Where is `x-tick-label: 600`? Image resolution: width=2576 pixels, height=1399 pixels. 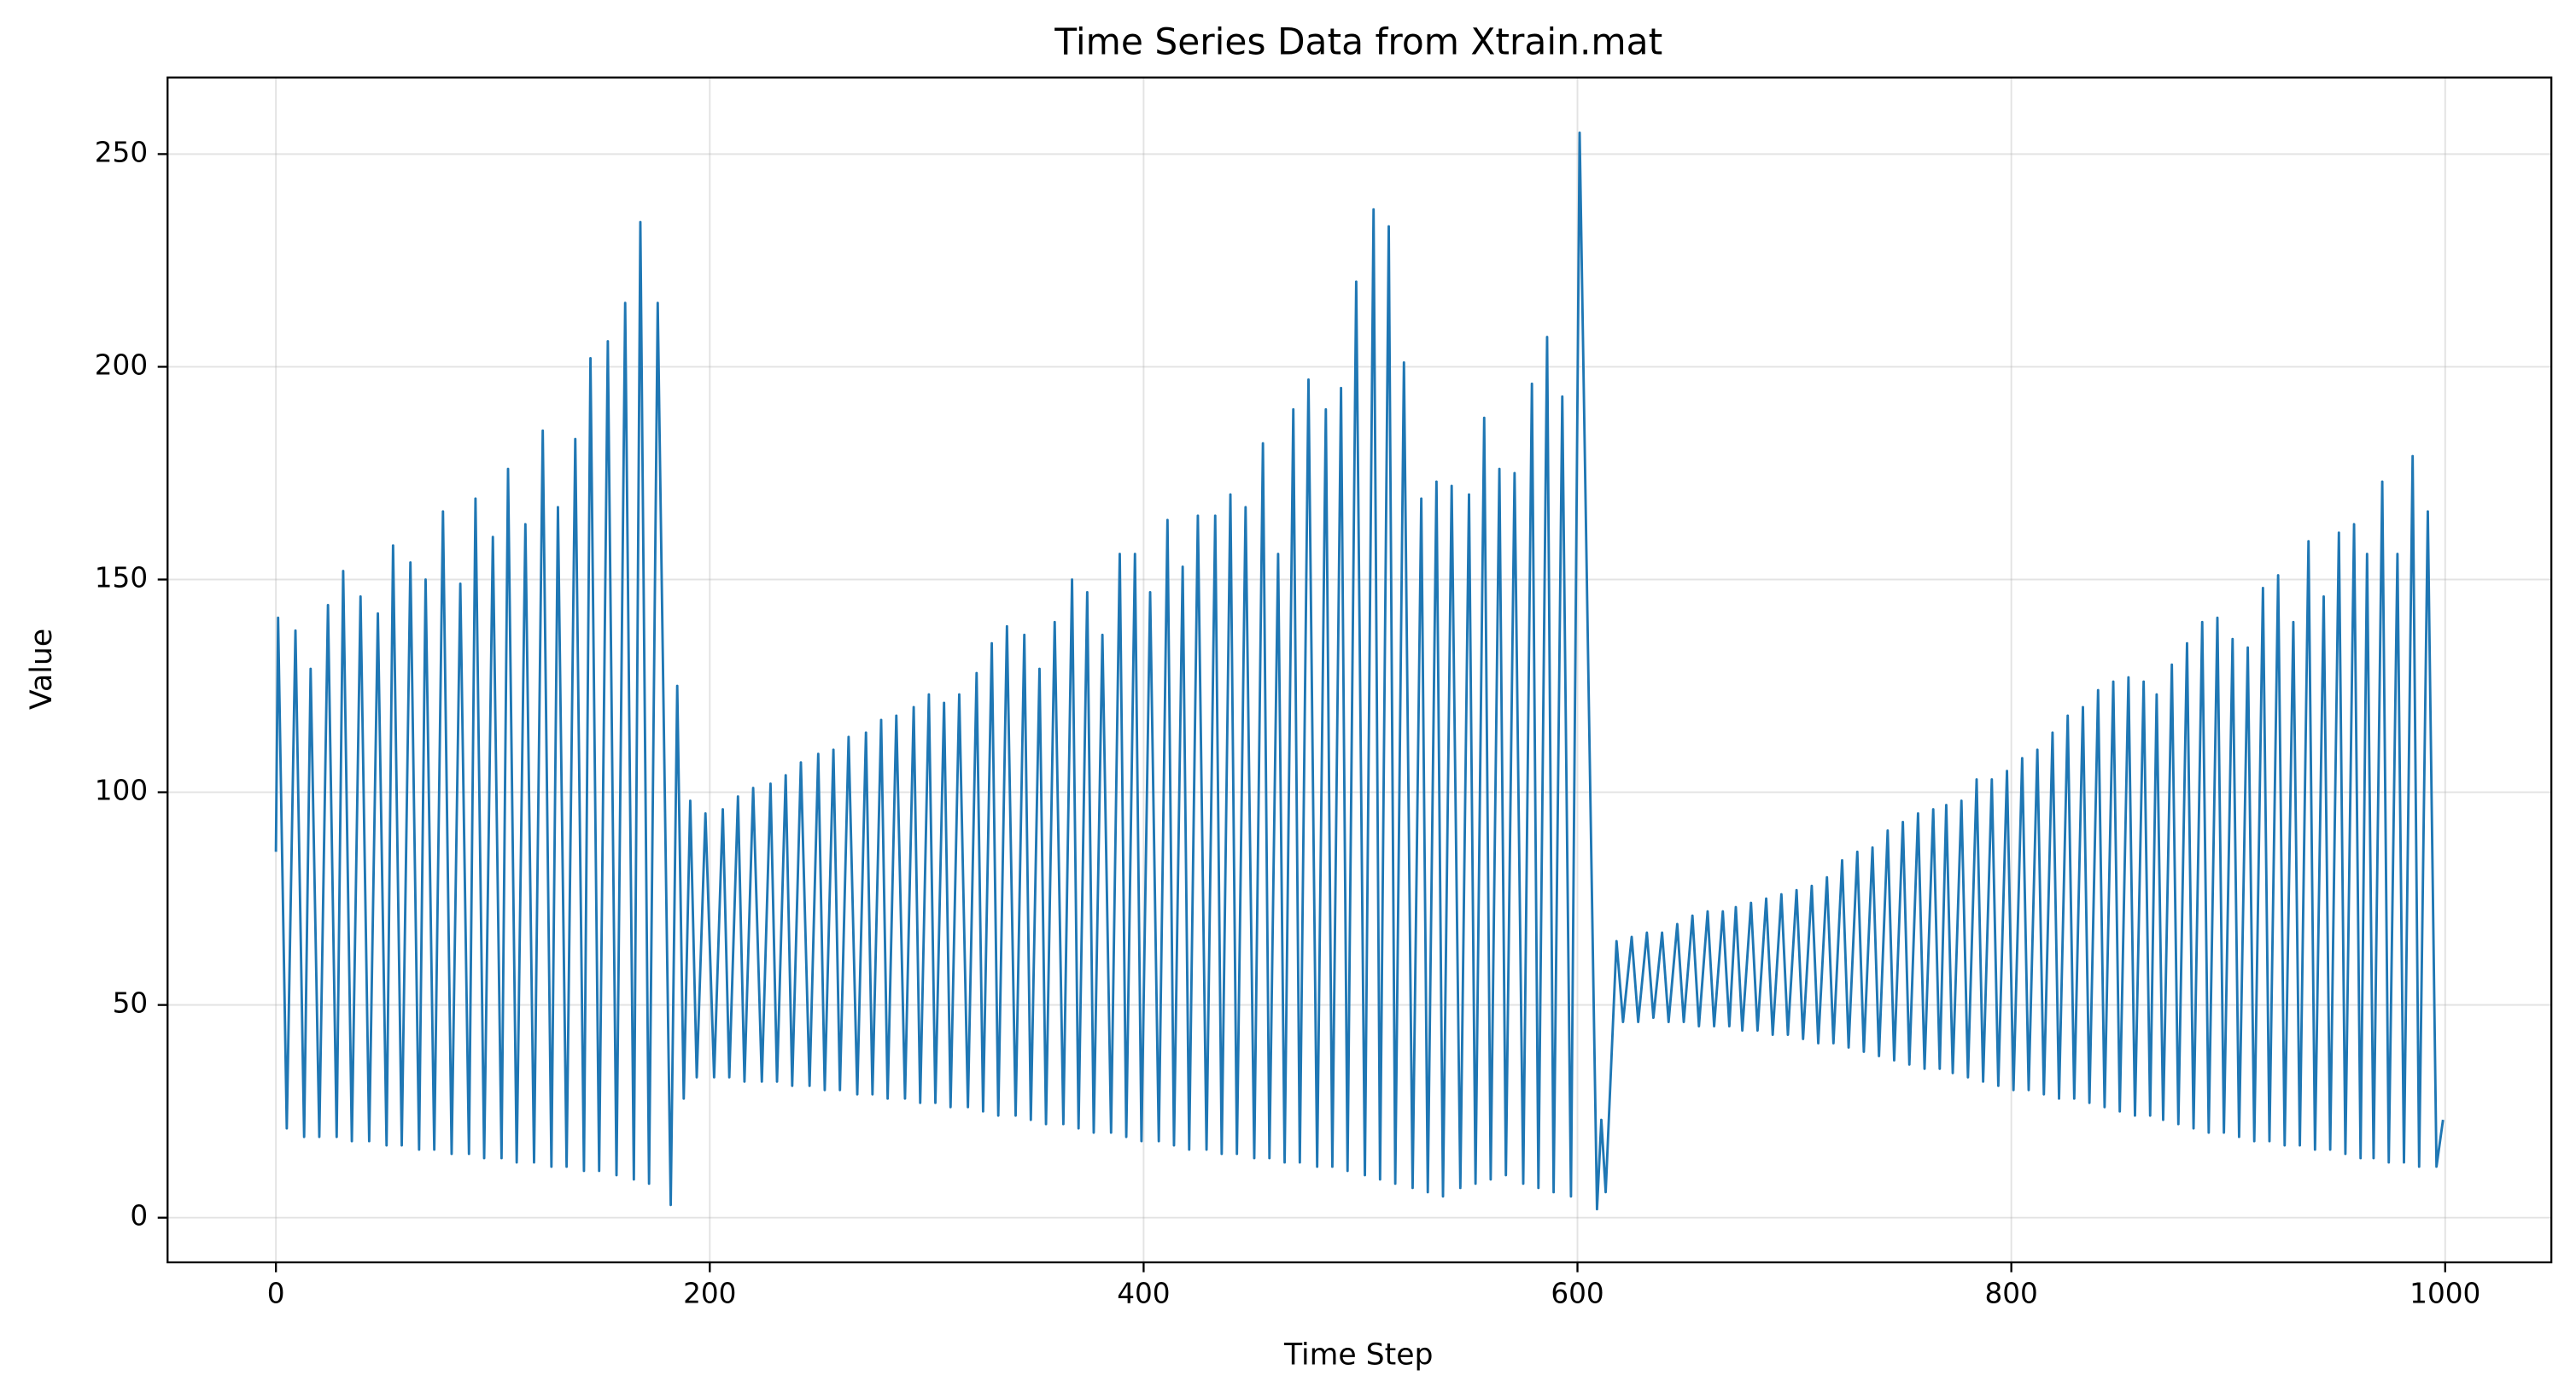 x-tick-label: 600 is located at coordinates (1577, 1293).